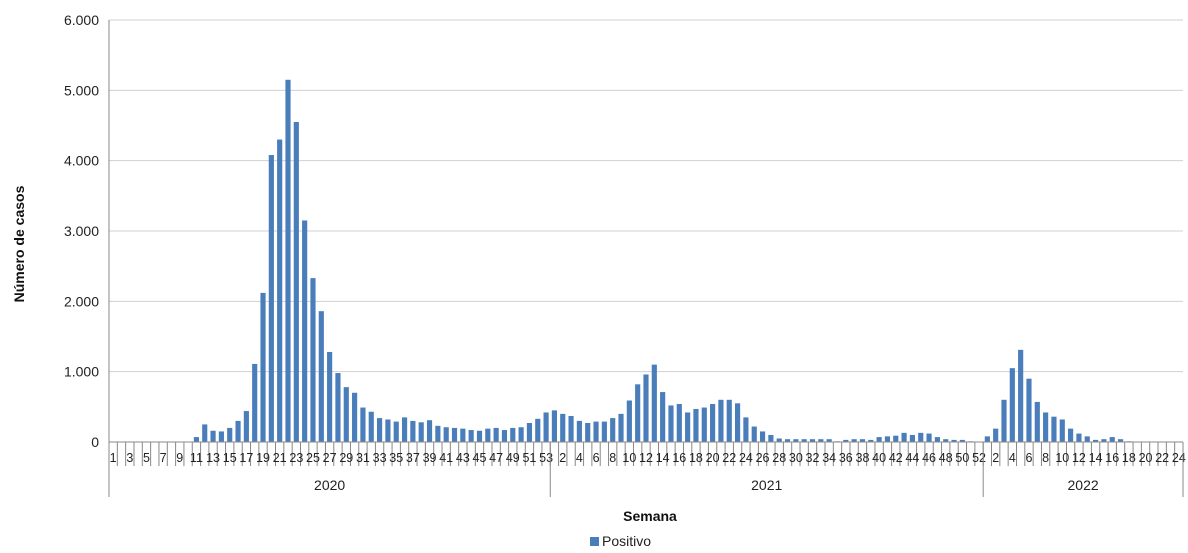 This screenshot has width=1188, height=553. What do you see at coordinates (796, 458) in the screenshot?
I see `x-tick-label: 30` at bounding box center [796, 458].